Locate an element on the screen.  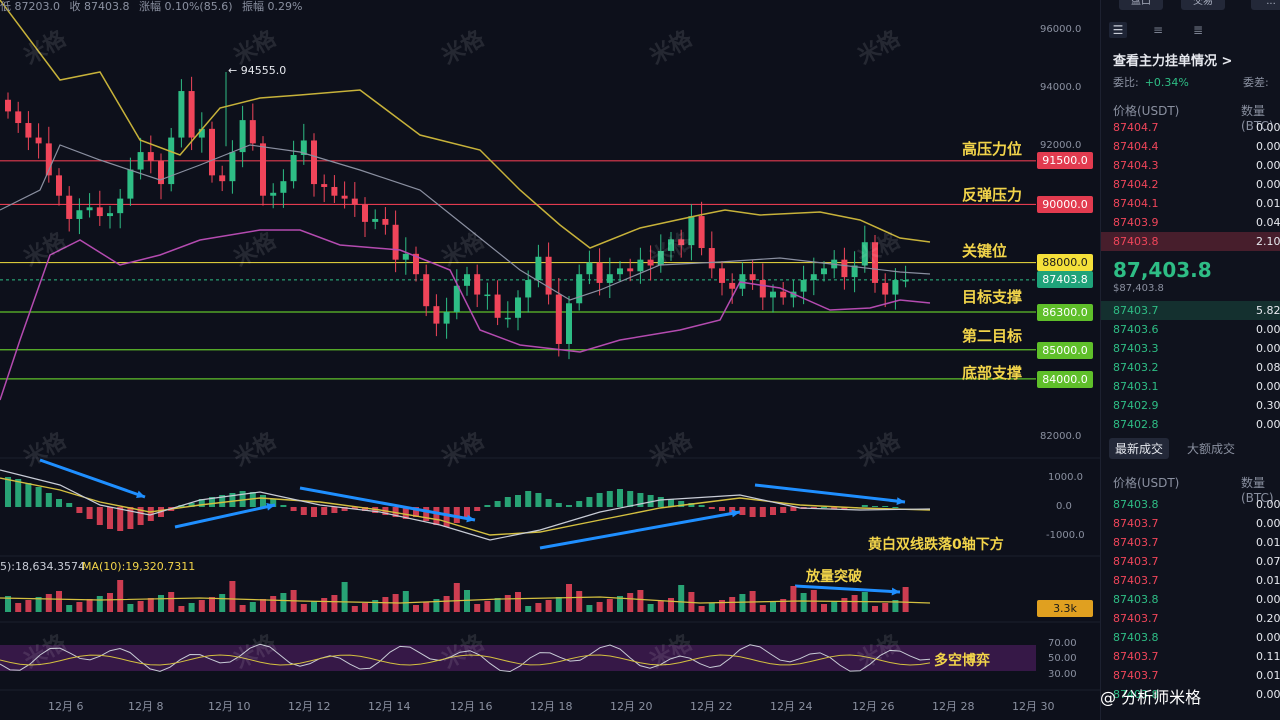
order-book-row: 87403.6 0.00 is located at coordinates (1190, 329).